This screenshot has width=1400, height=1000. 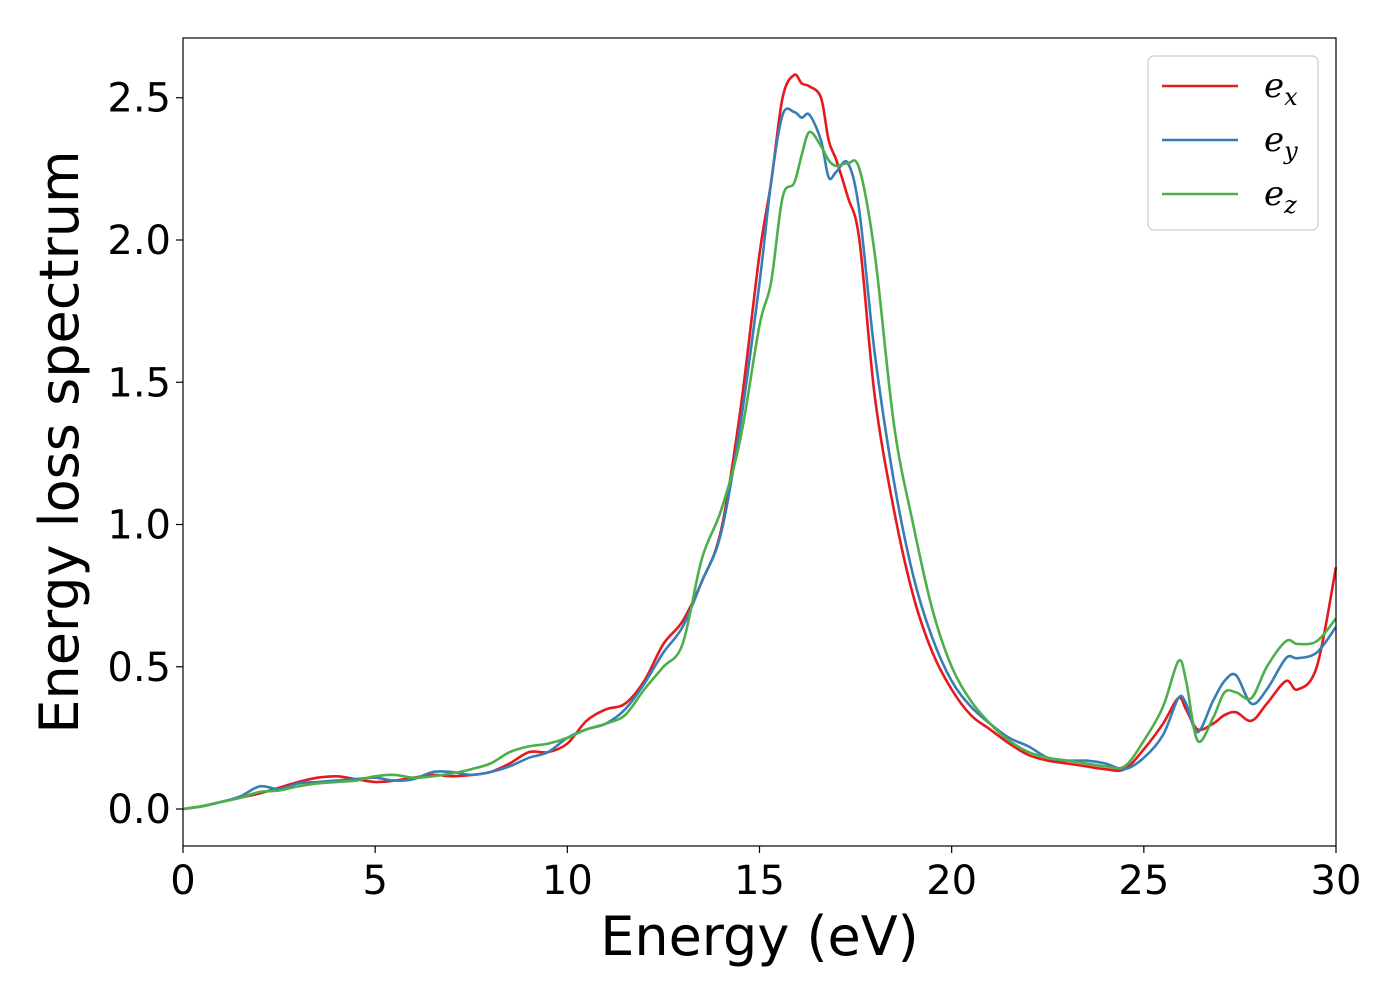 What do you see at coordinates (139, 241) in the screenshot?
I see `y-tick-label: 2.0` at bounding box center [139, 241].